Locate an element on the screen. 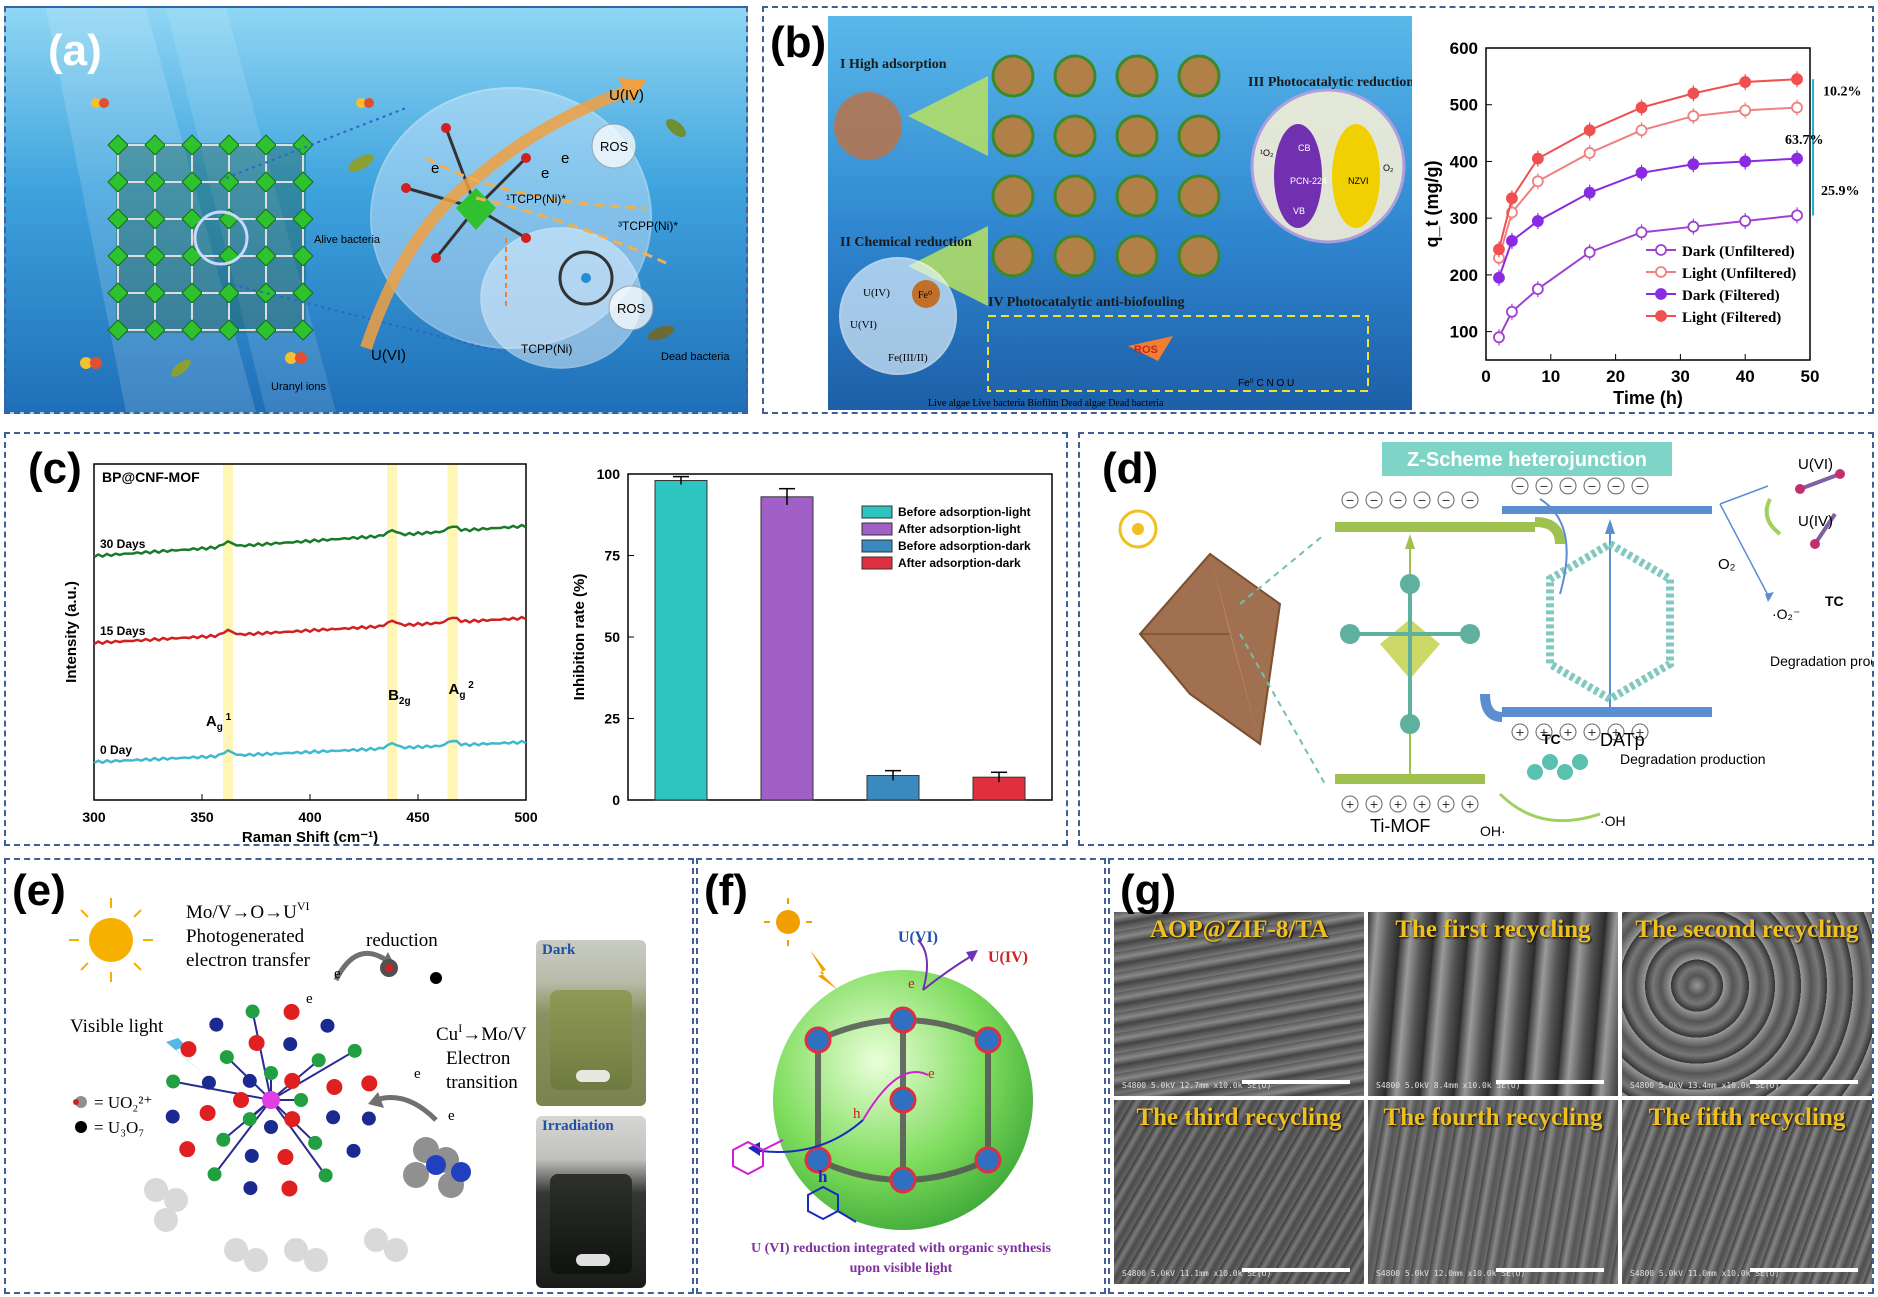  d-tc2: TC is located at coordinates (1551, 739).